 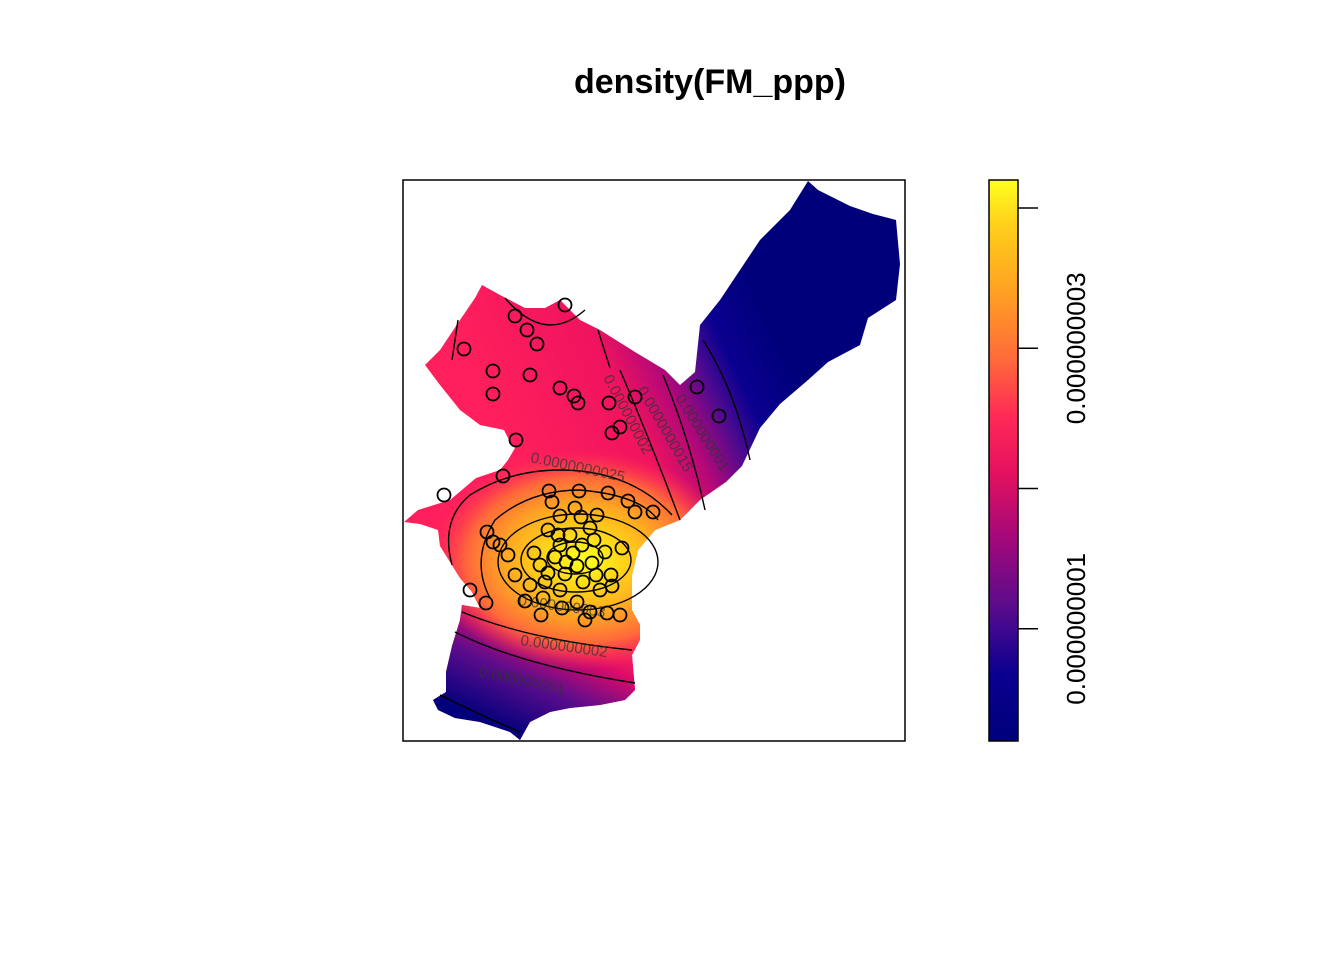 I want to click on colorbar-tick-label: 0.000000001, so click(x=1076, y=629).